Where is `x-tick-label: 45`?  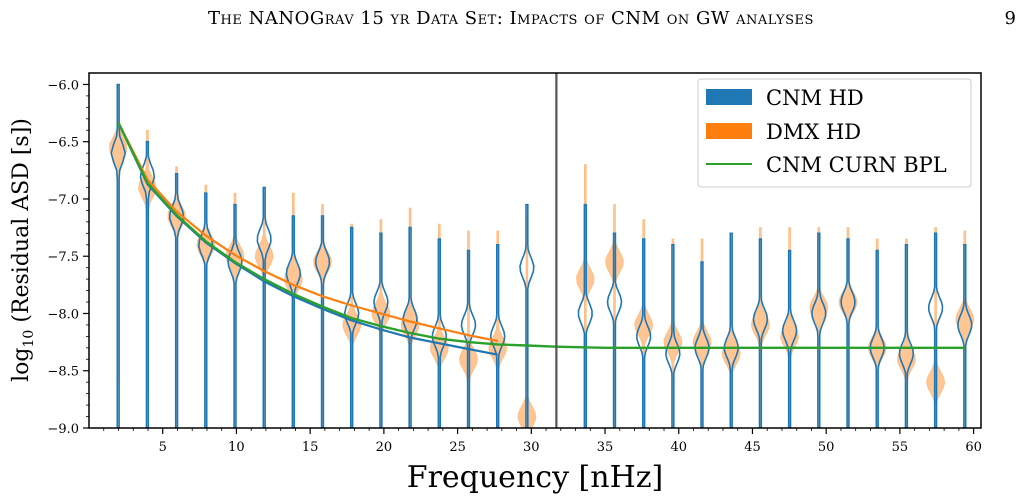 x-tick-label: 45 is located at coordinates (752, 447).